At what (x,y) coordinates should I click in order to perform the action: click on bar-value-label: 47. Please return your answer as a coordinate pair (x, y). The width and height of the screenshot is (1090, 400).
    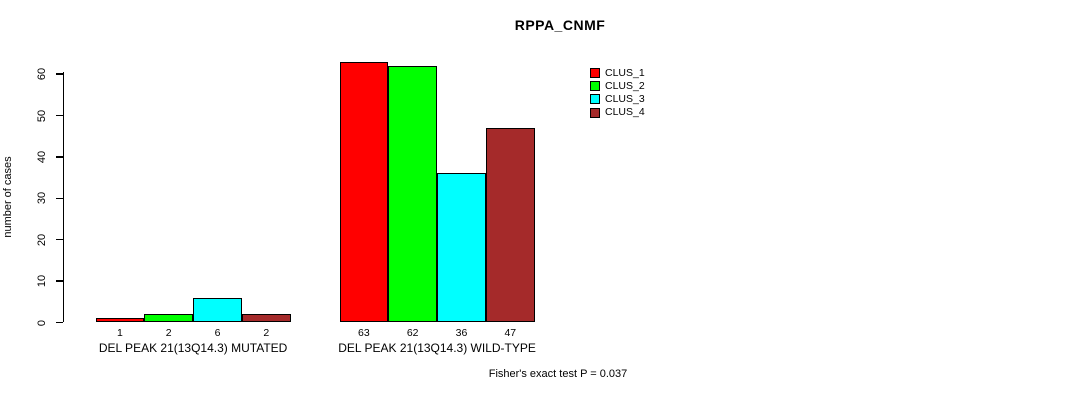
    Looking at the image, I should click on (510, 333).